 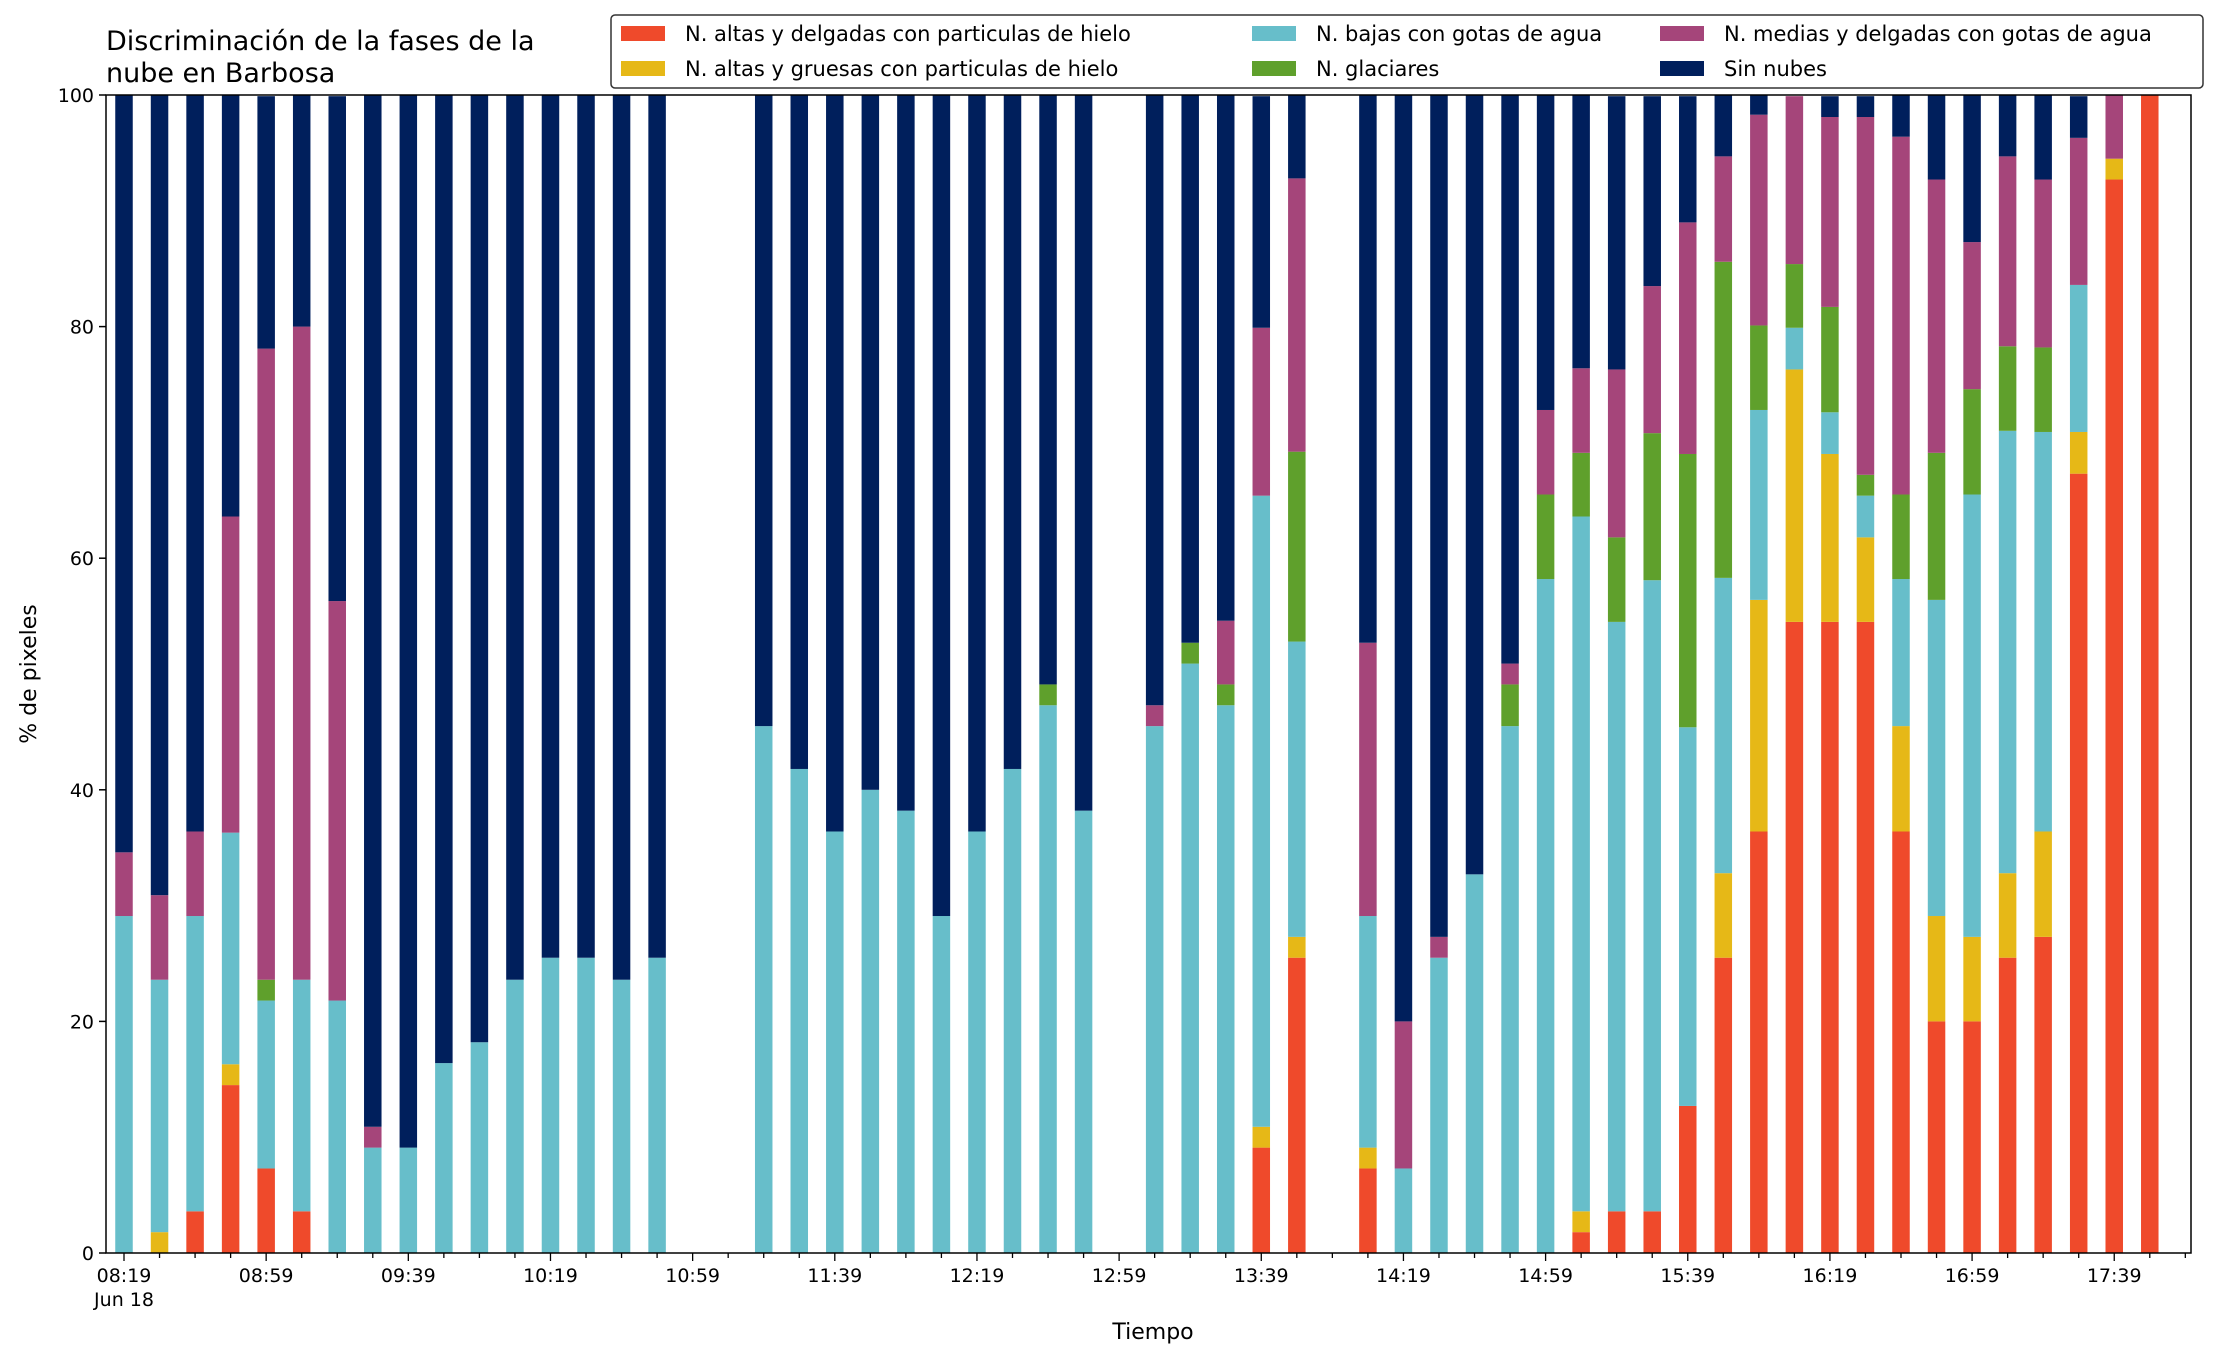 I want to click on x-tick-label: 08:19, so click(x=124, y=1276).